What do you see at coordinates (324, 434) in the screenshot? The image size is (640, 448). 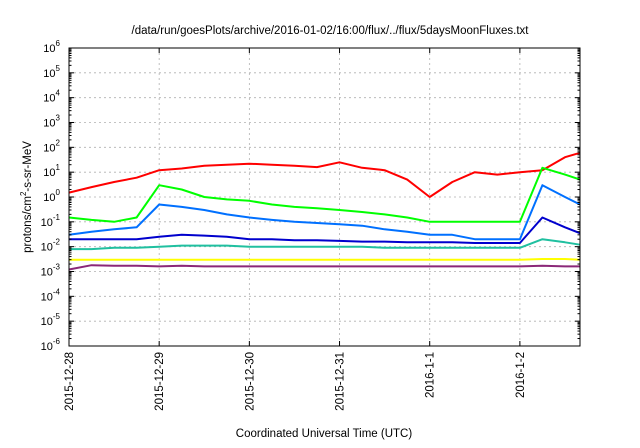 I see `x-axis-label: Coordinated Universal Time (UTC)` at bounding box center [324, 434].